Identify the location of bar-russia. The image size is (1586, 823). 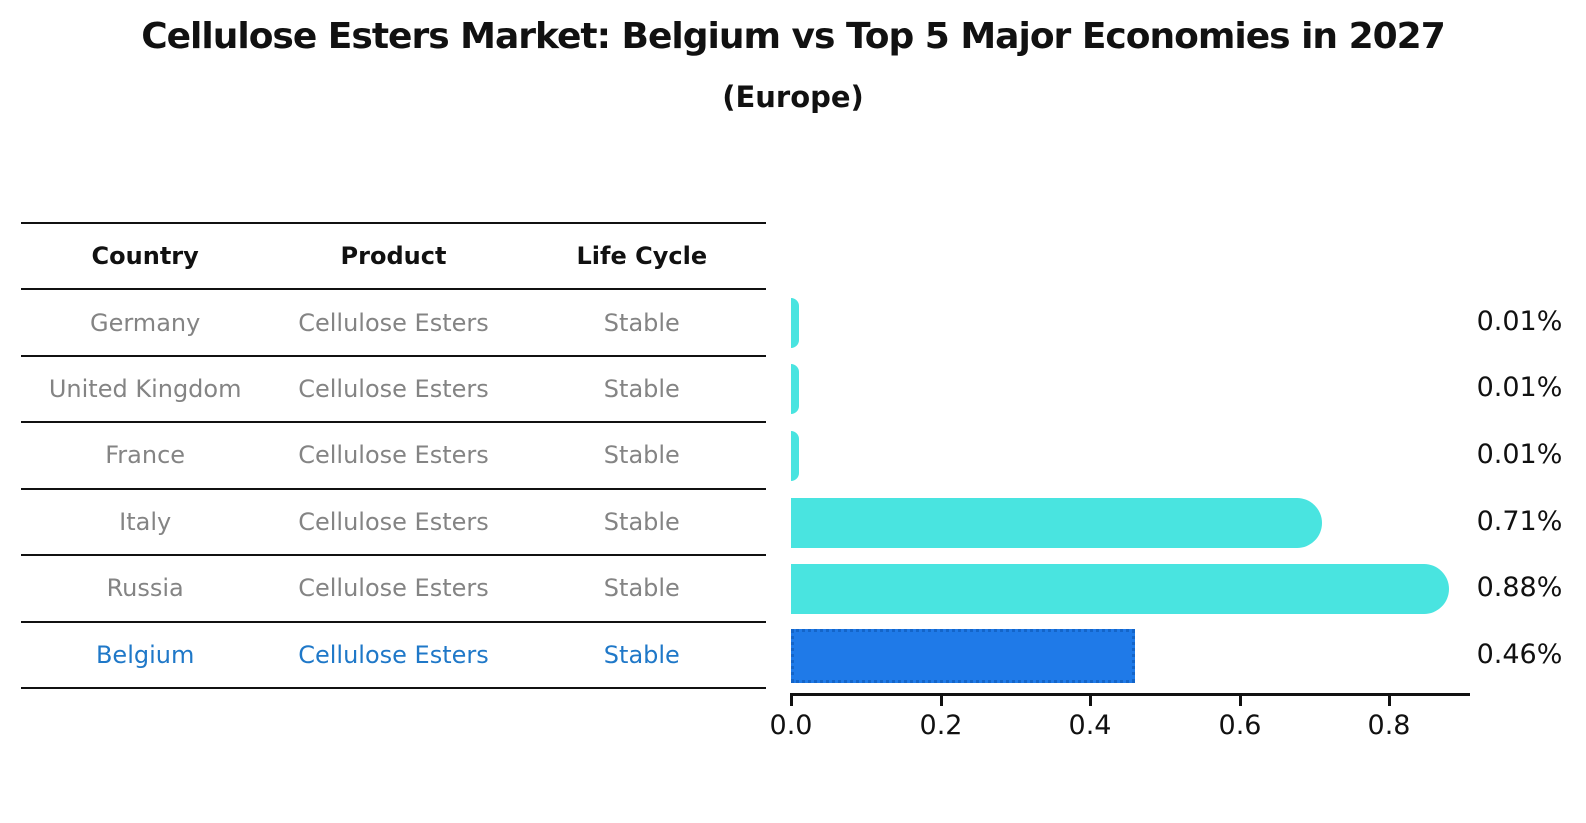
(1120, 589).